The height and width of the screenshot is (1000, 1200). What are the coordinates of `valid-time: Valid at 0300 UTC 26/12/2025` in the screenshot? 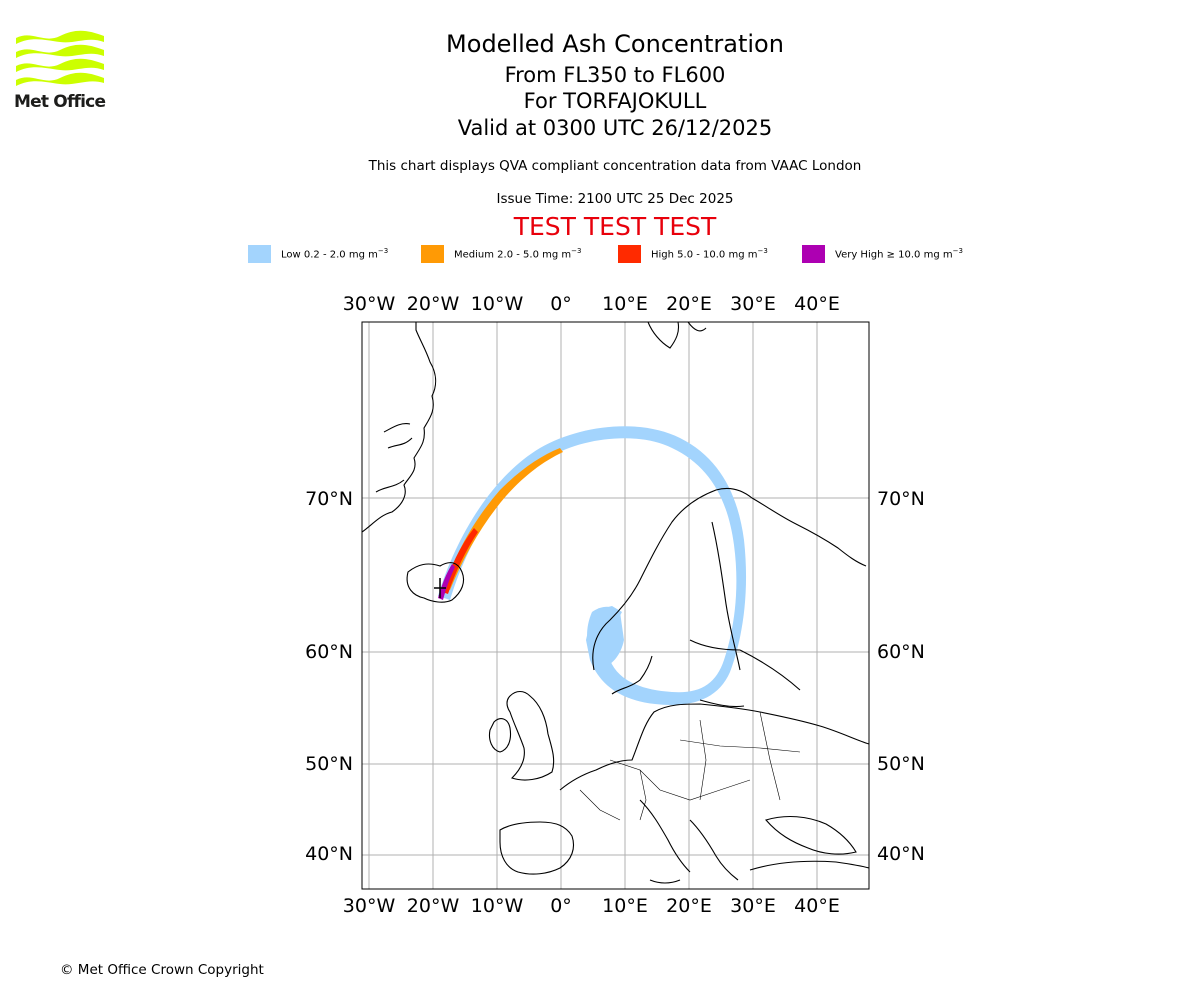 It's located at (615, 128).